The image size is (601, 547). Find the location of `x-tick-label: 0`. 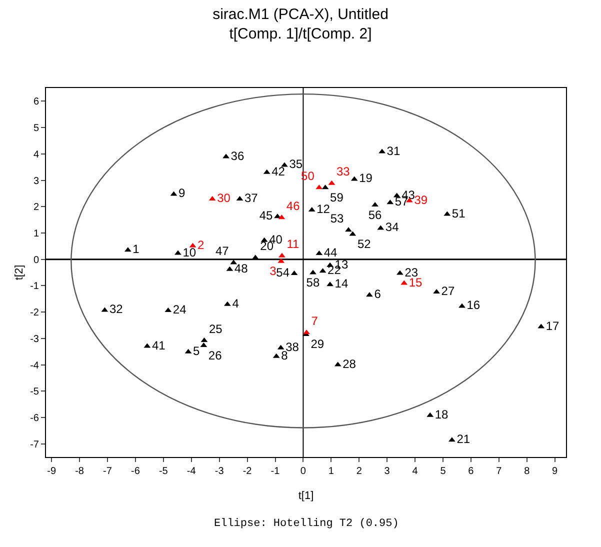

x-tick-label: 0 is located at coordinates (303, 471).